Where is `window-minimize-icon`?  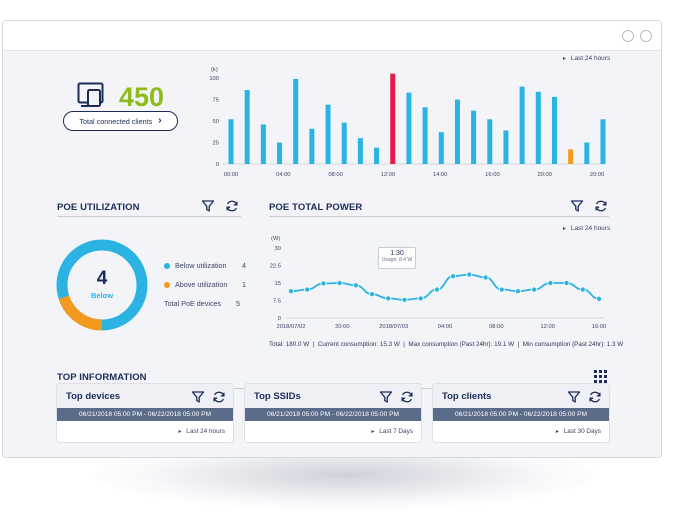 window-minimize-icon is located at coordinates (628, 36).